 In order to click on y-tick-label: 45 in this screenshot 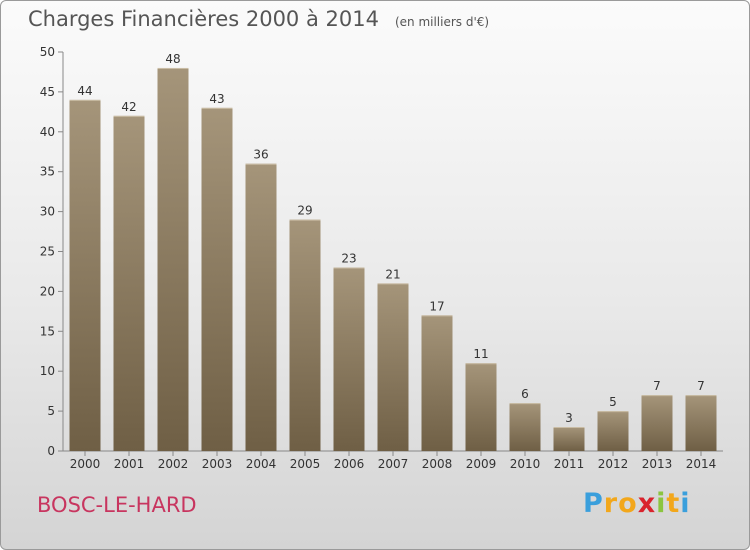, I will do `click(47, 92)`.